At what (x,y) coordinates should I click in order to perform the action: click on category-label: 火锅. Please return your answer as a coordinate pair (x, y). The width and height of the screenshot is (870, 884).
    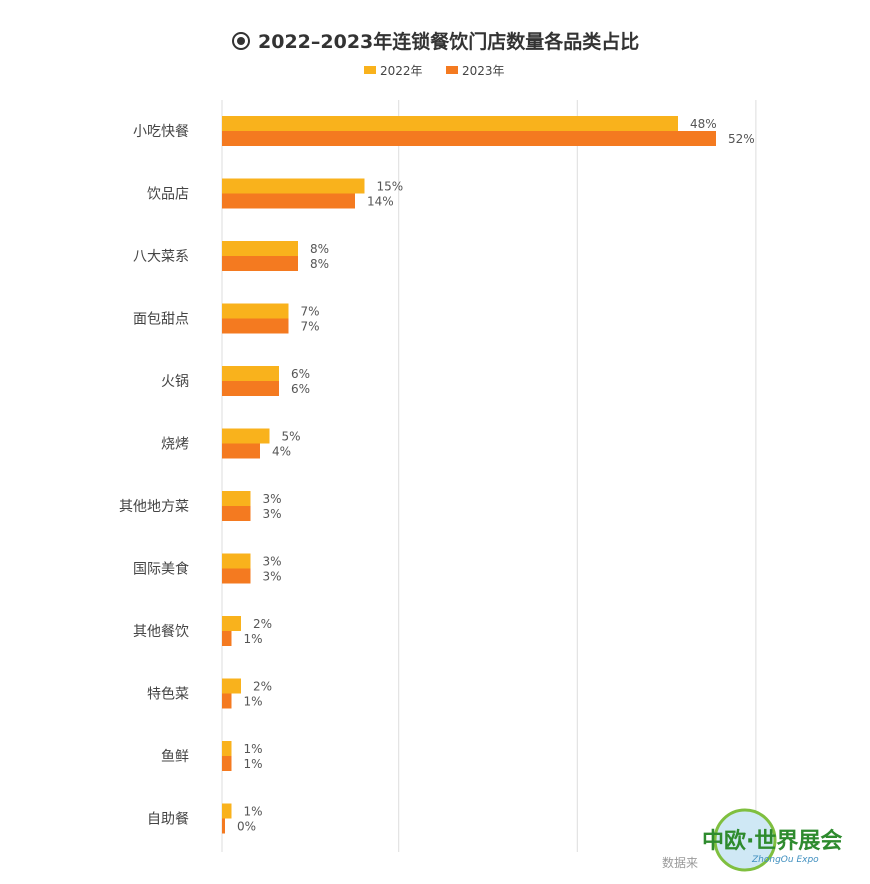
    Looking at the image, I should click on (175, 382).